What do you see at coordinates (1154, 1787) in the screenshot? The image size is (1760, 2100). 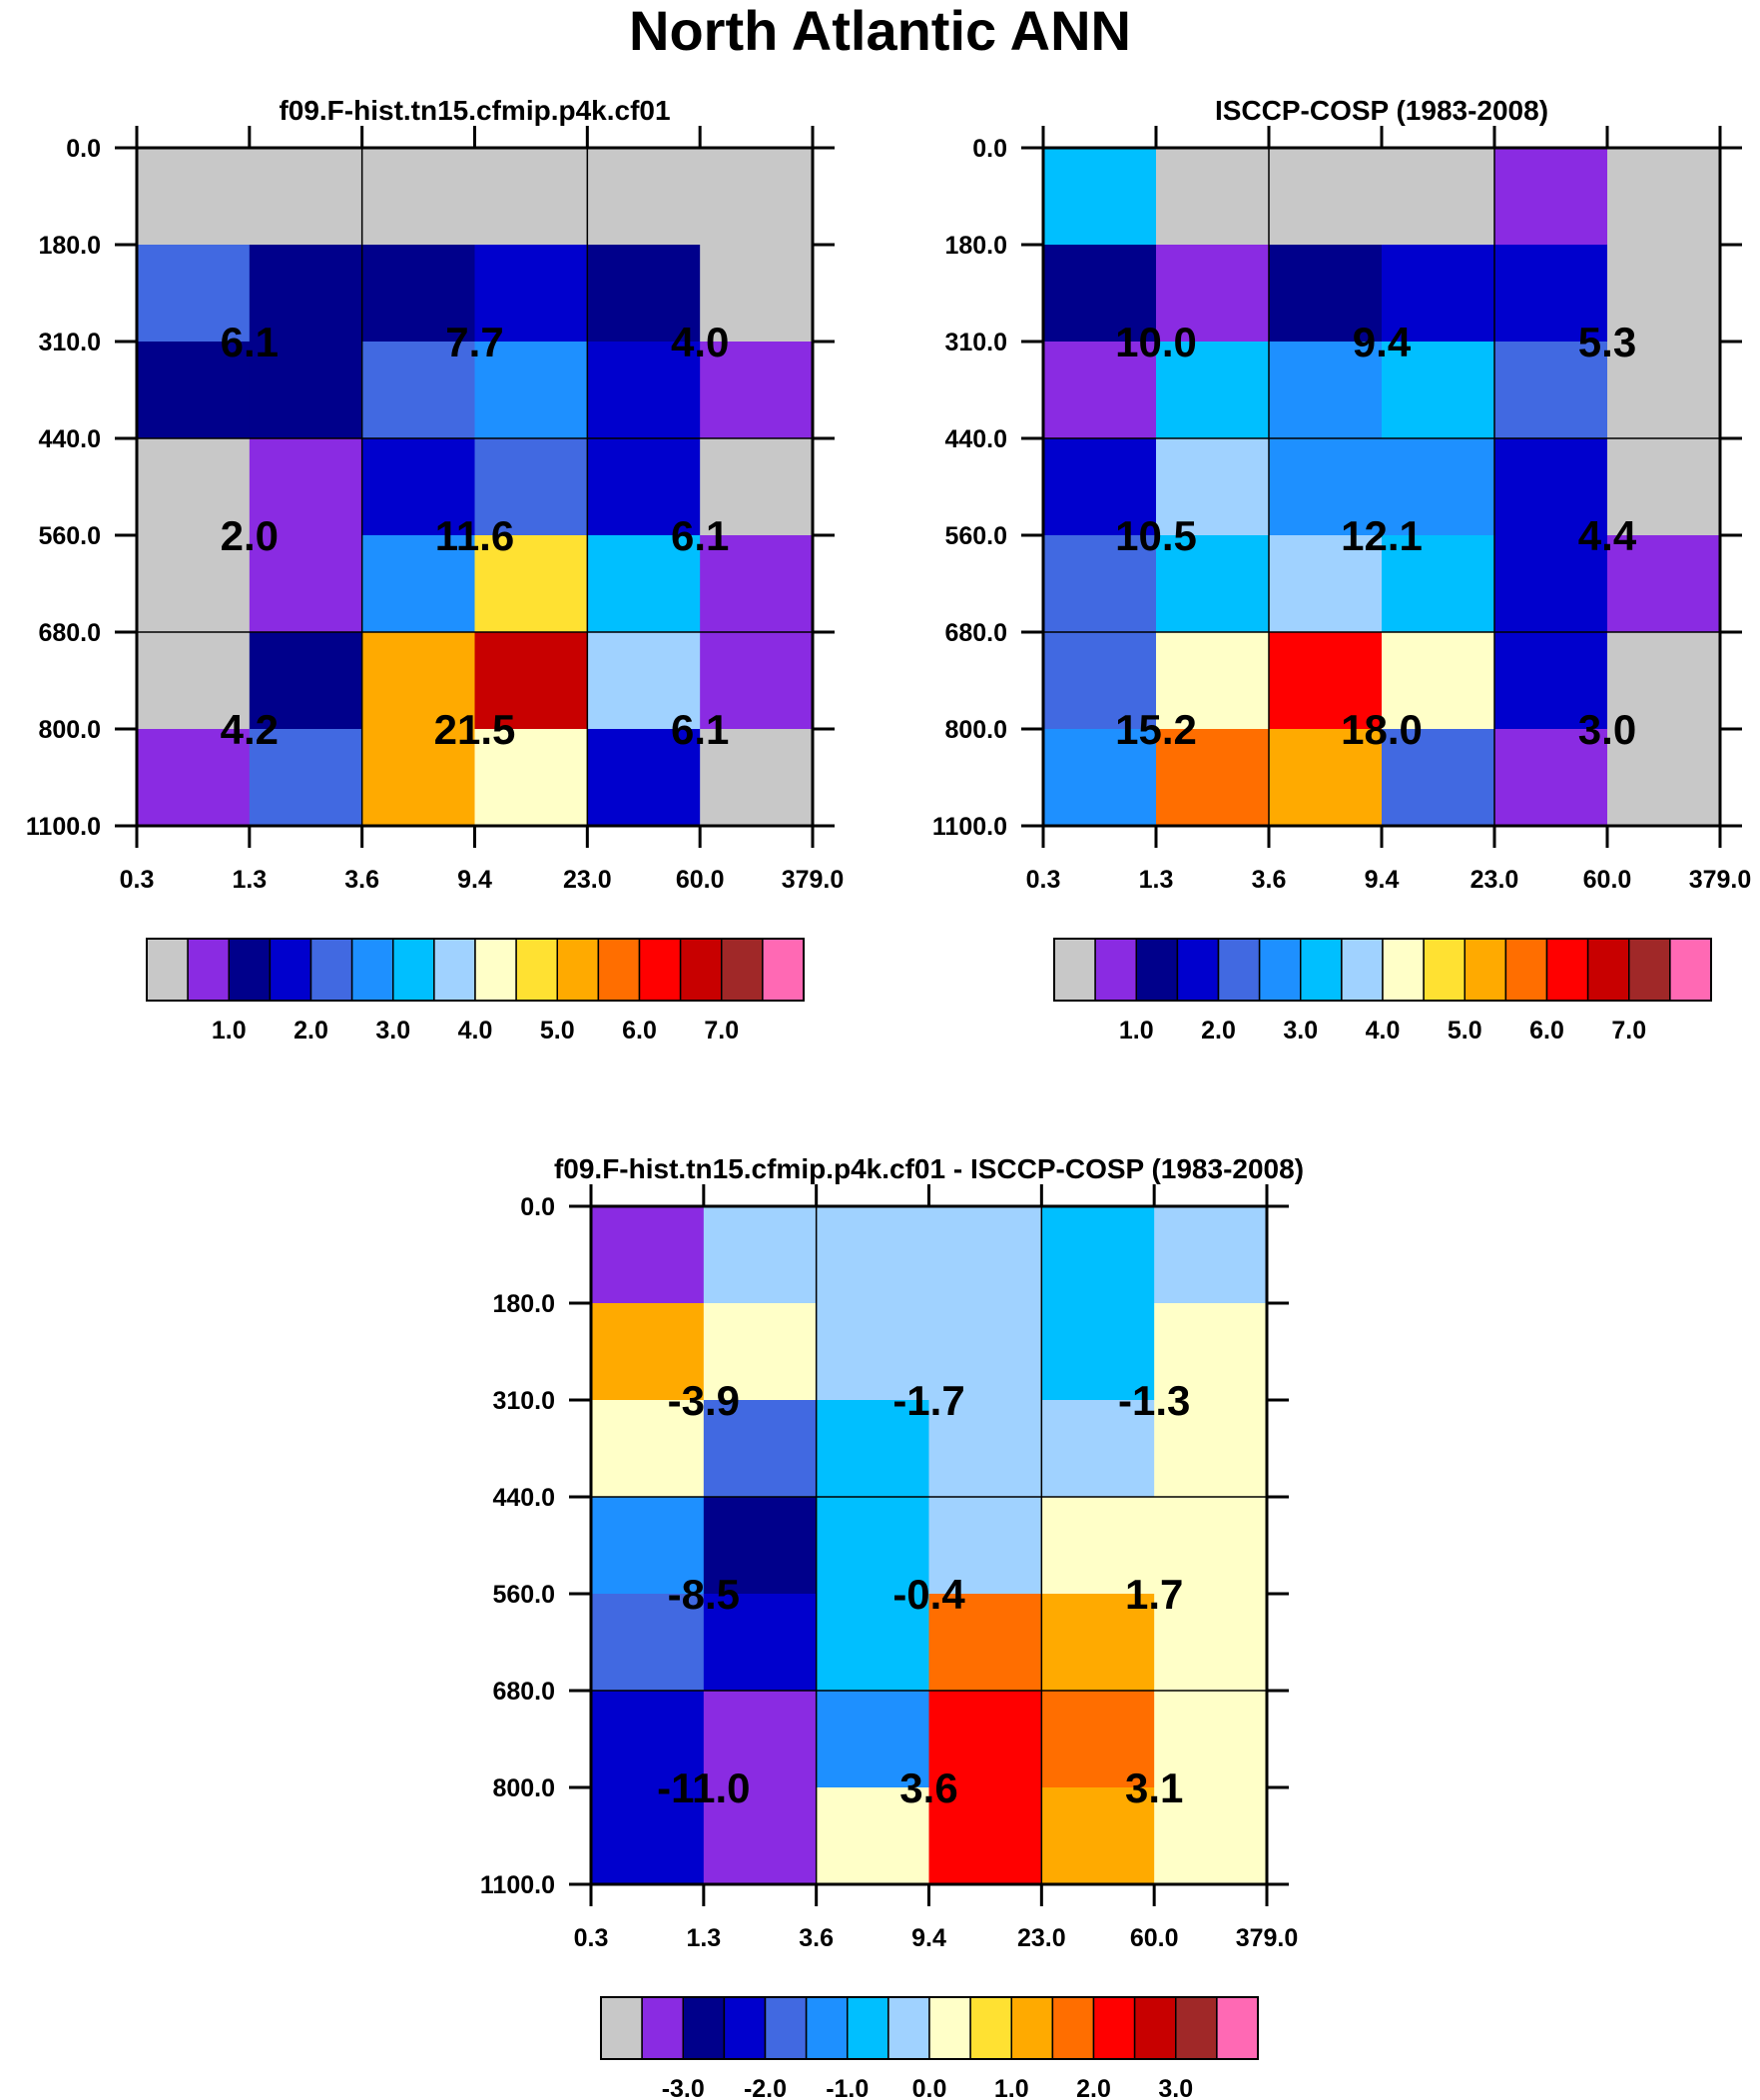 I see `cell-value-label: 3.1` at bounding box center [1154, 1787].